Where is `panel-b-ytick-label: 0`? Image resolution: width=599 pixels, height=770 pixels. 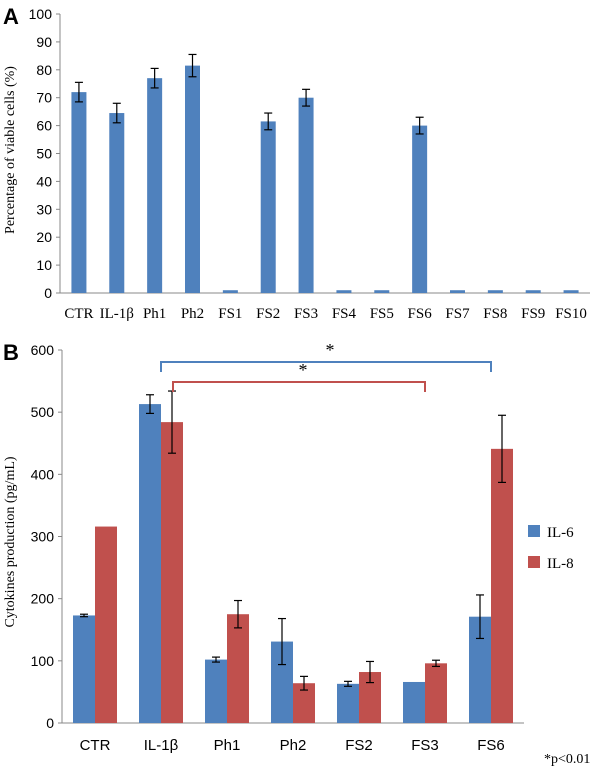 panel-b-ytick-label: 0 is located at coordinates (50, 723).